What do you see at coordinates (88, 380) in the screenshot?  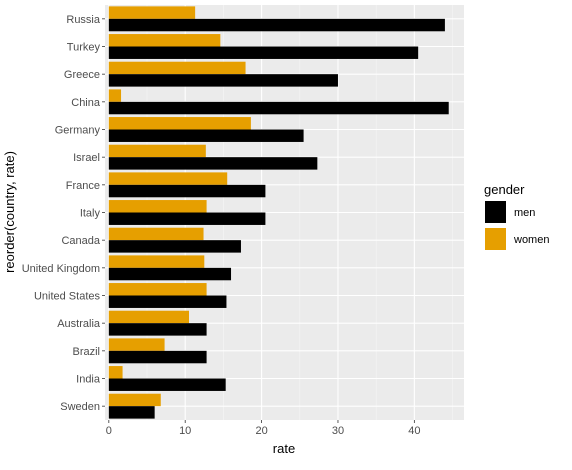 I see `y-tick-label: India` at bounding box center [88, 380].